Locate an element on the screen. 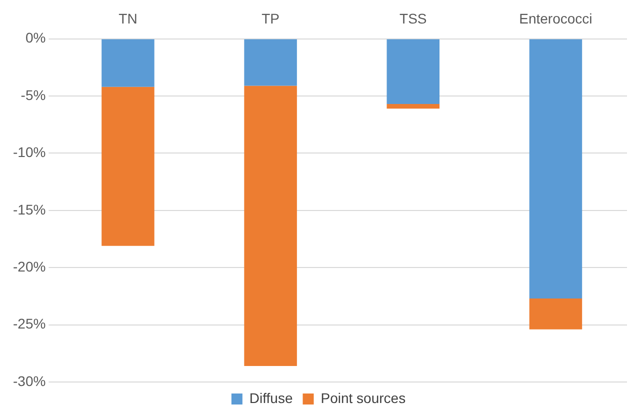 The image size is (637, 416). legend-label: Diffuse is located at coordinates (271, 398).